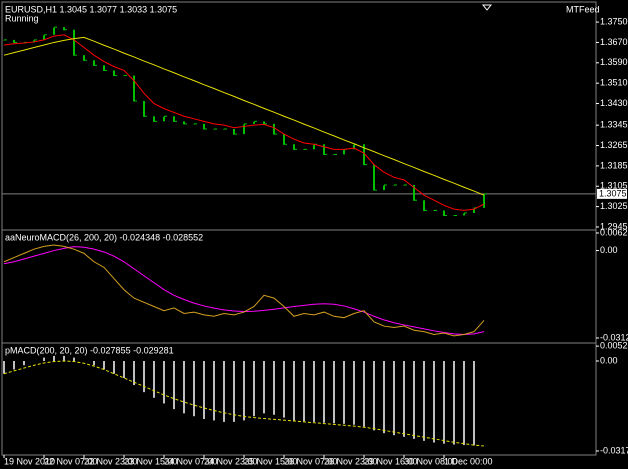 This screenshot has width=628, height=469. Describe the element at coordinates (614, 42) in the screenshot. I see `y-tick-label: 1.3670` at that location.